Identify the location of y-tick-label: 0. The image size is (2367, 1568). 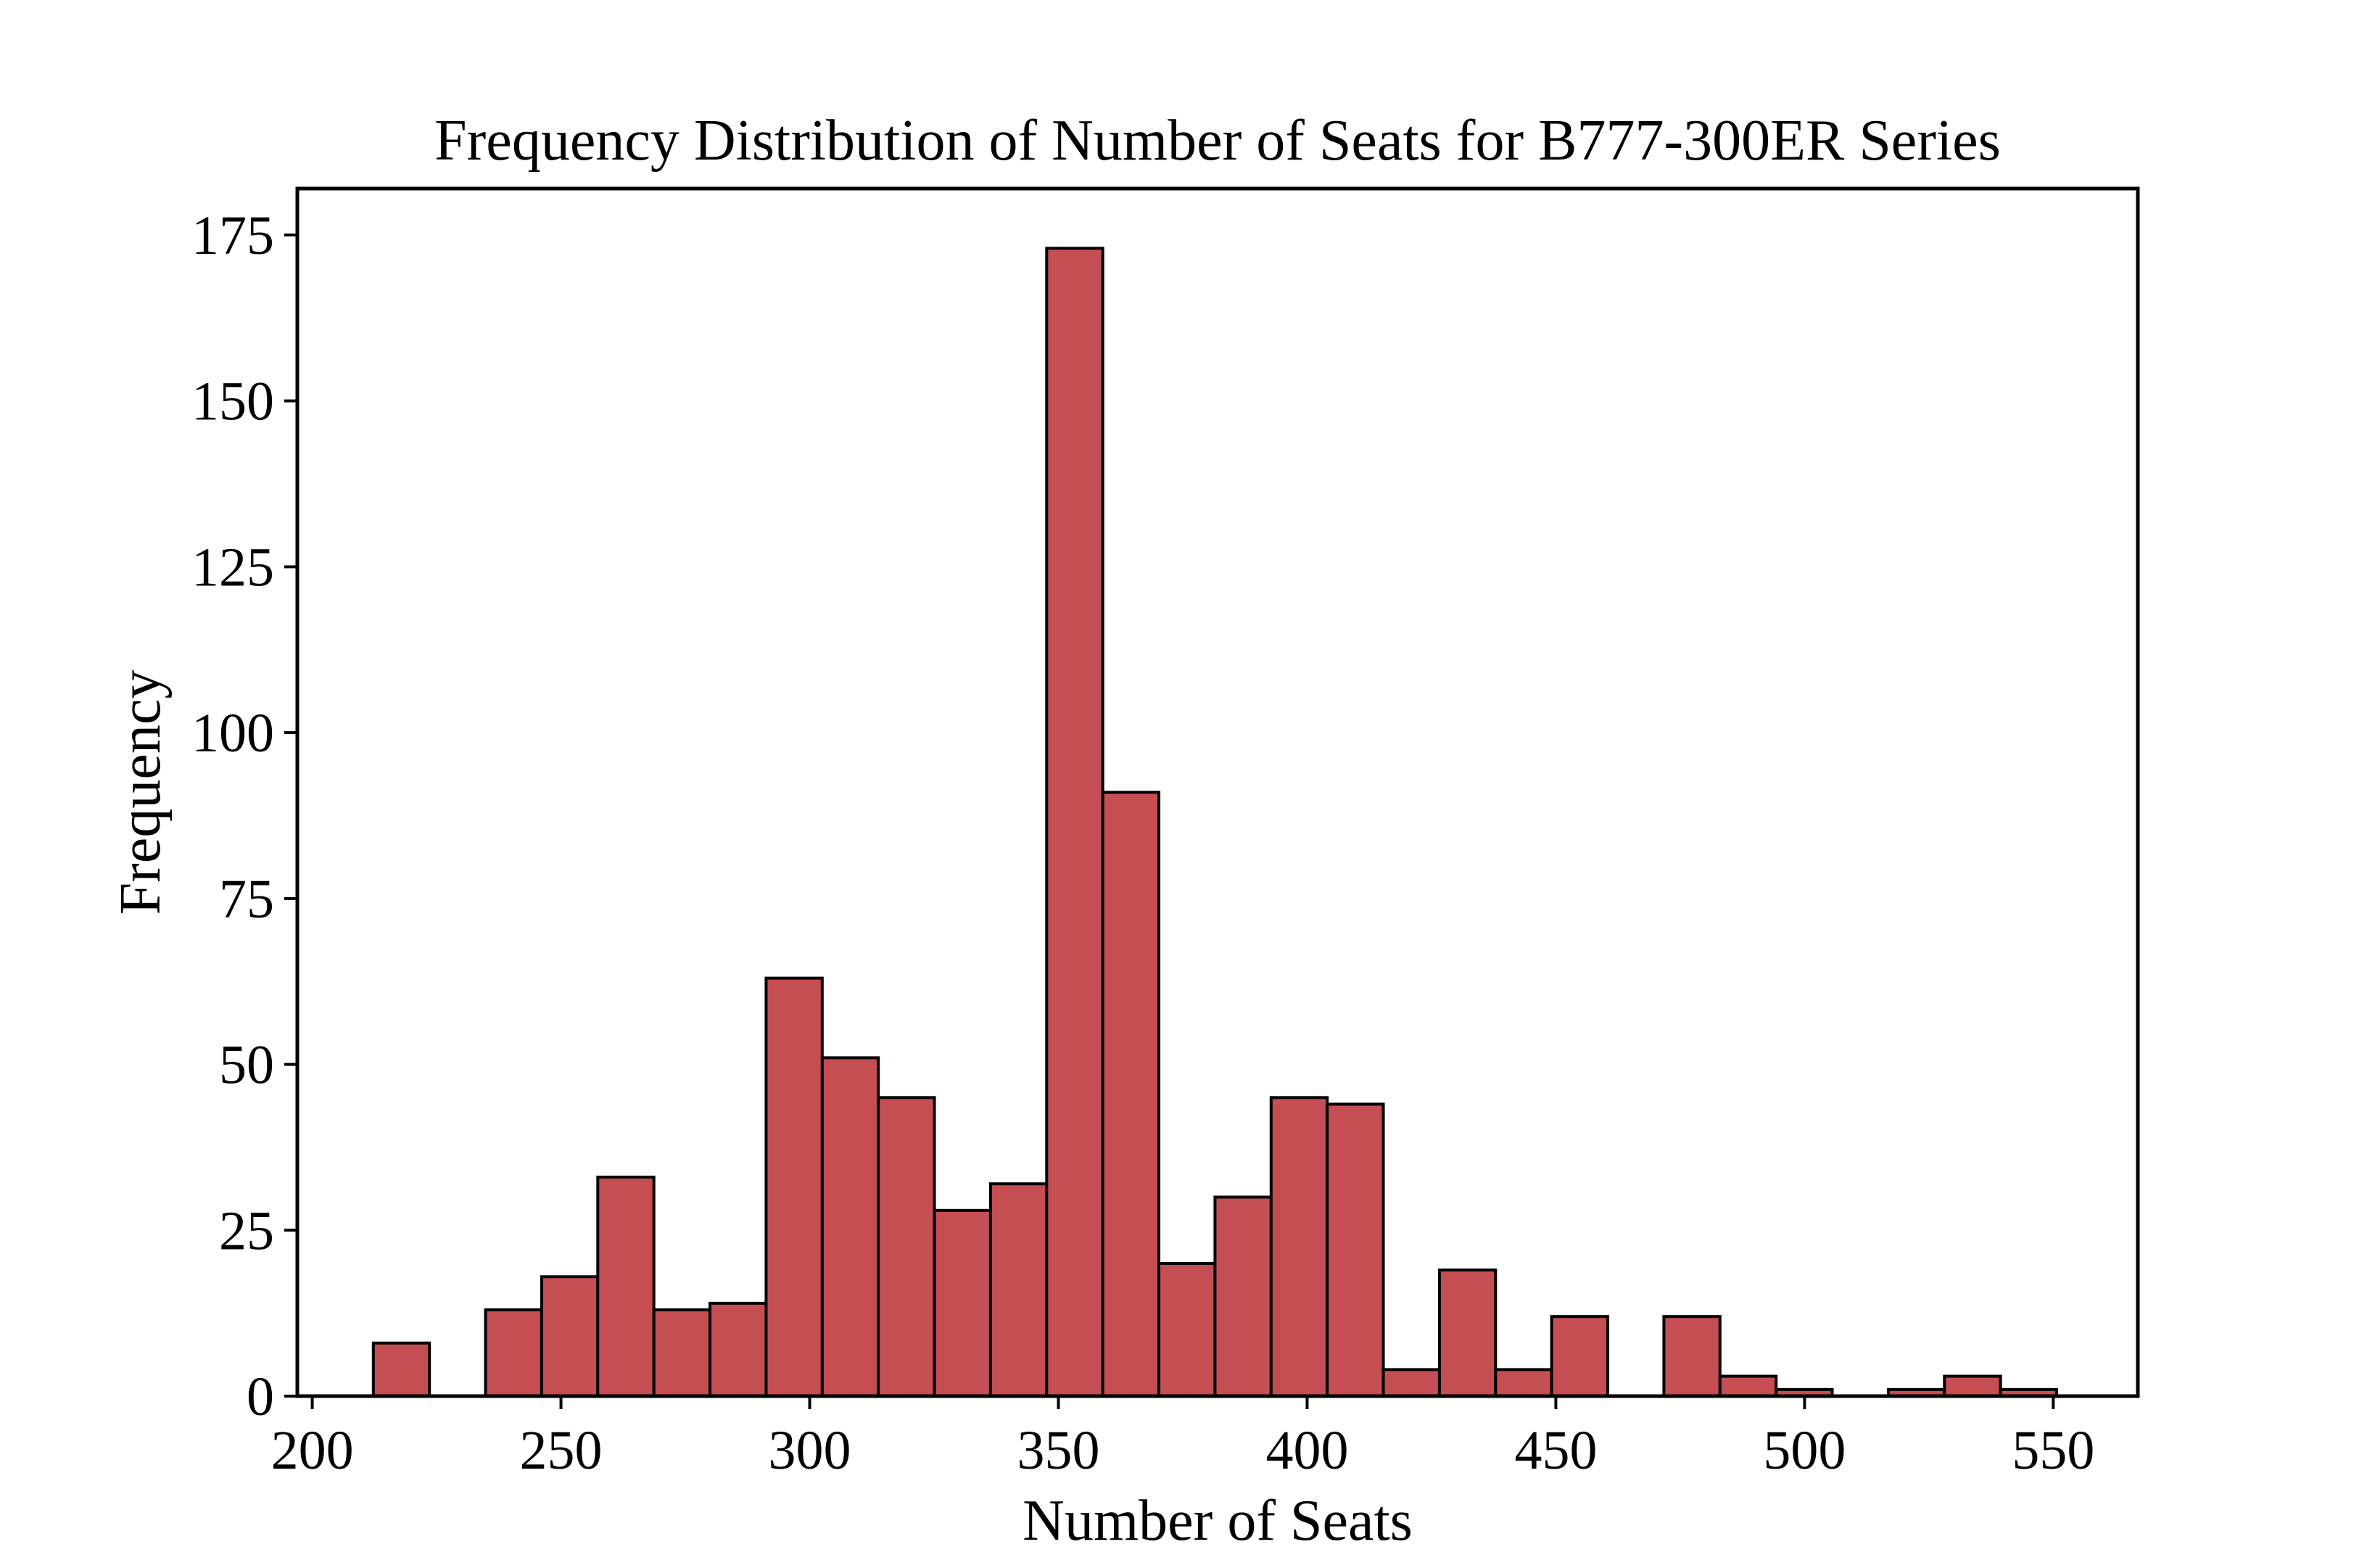
(260, 1396).